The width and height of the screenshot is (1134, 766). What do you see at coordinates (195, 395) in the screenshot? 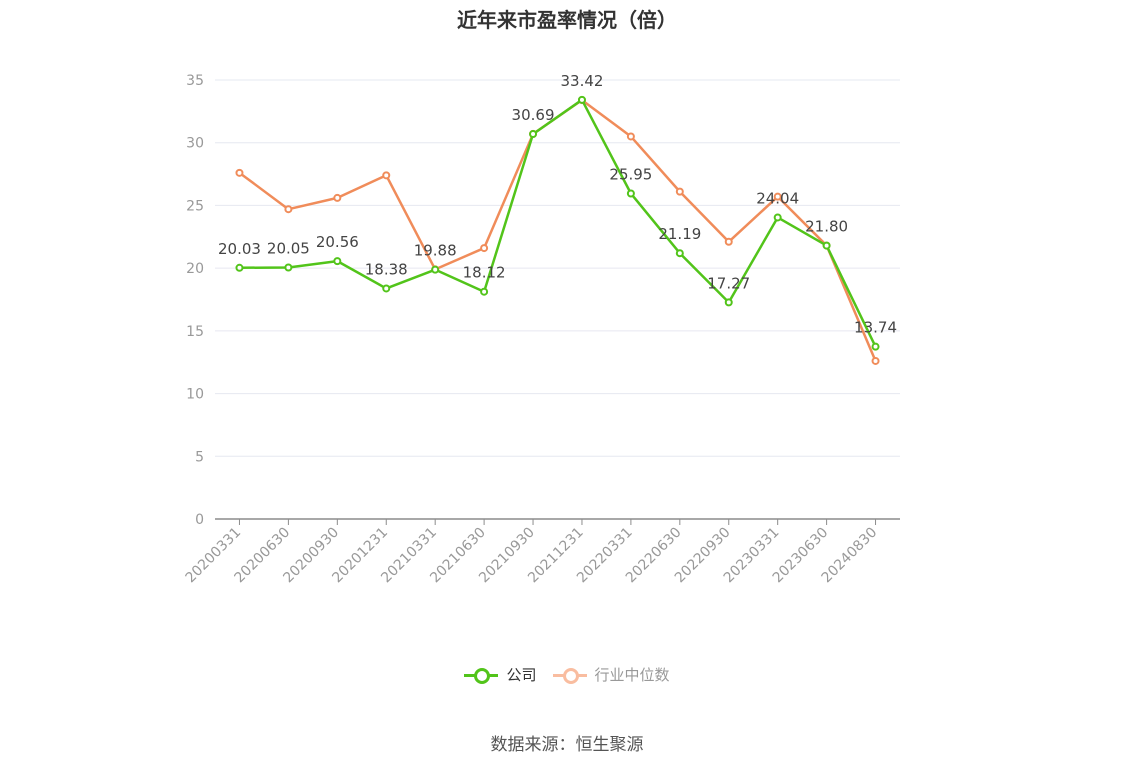
I see `y-tick-label: 10` at bounding box center [195, 395].